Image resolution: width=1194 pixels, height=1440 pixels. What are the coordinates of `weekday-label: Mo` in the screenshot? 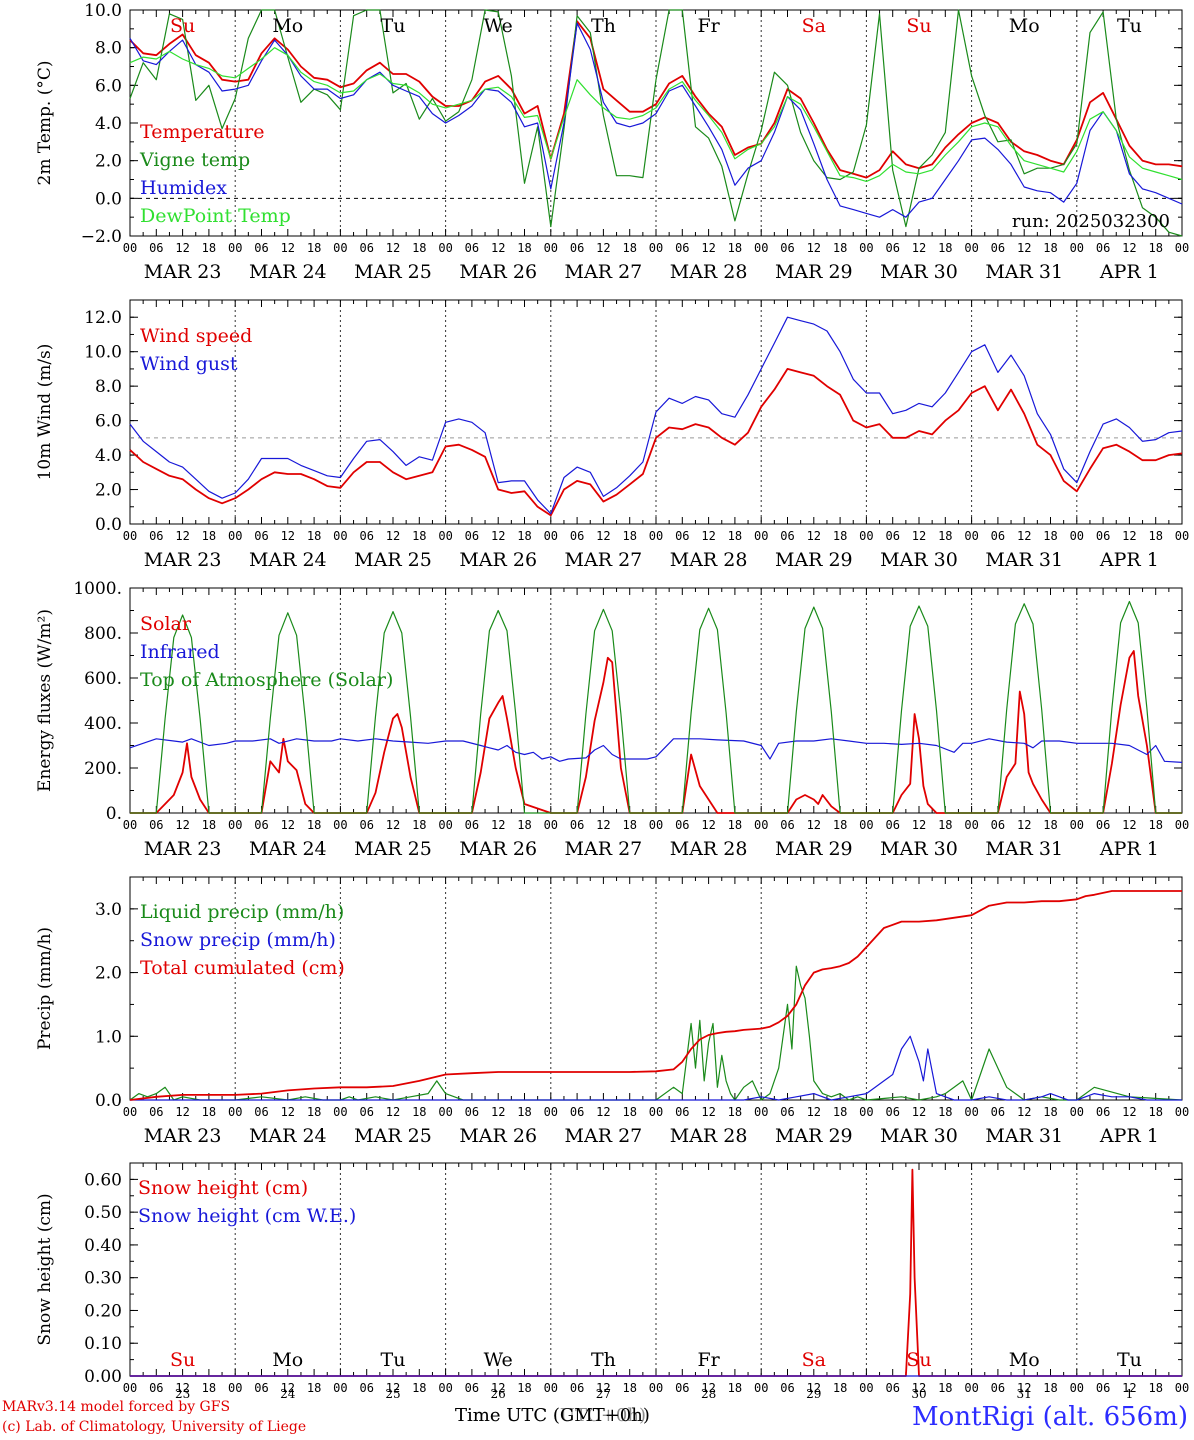 It's located at (287, 26).